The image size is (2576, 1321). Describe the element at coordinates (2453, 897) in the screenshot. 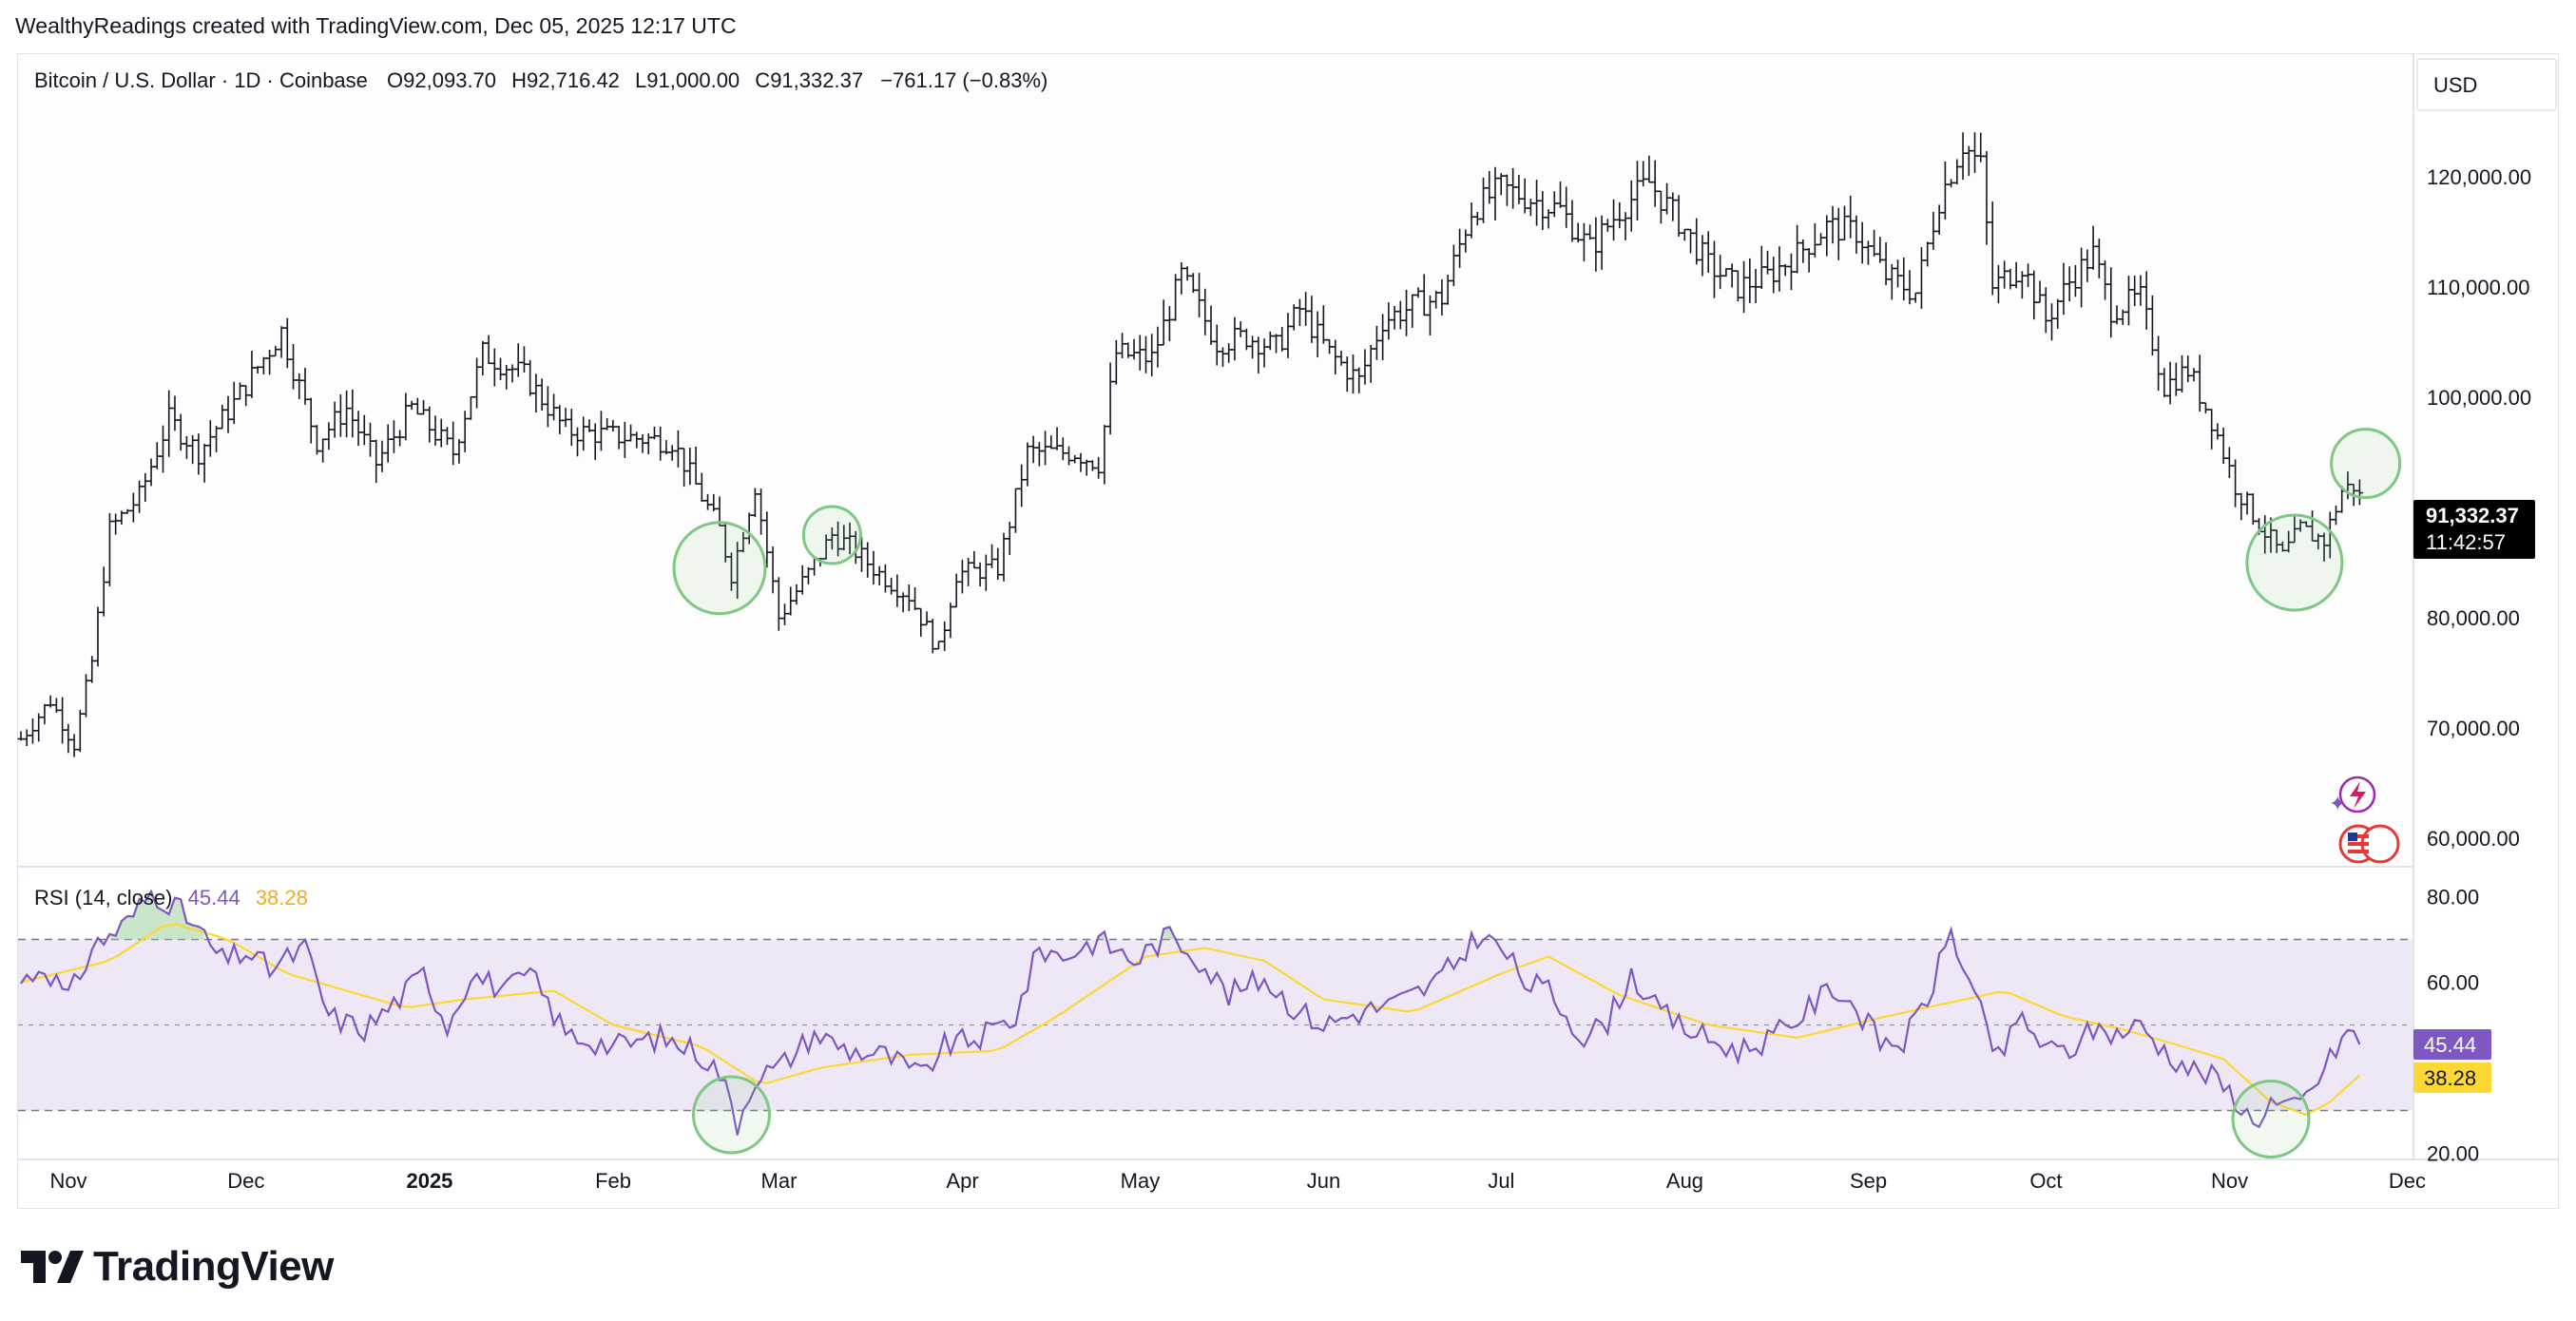

I see `rsi-tick-label: 80.00` at that location.